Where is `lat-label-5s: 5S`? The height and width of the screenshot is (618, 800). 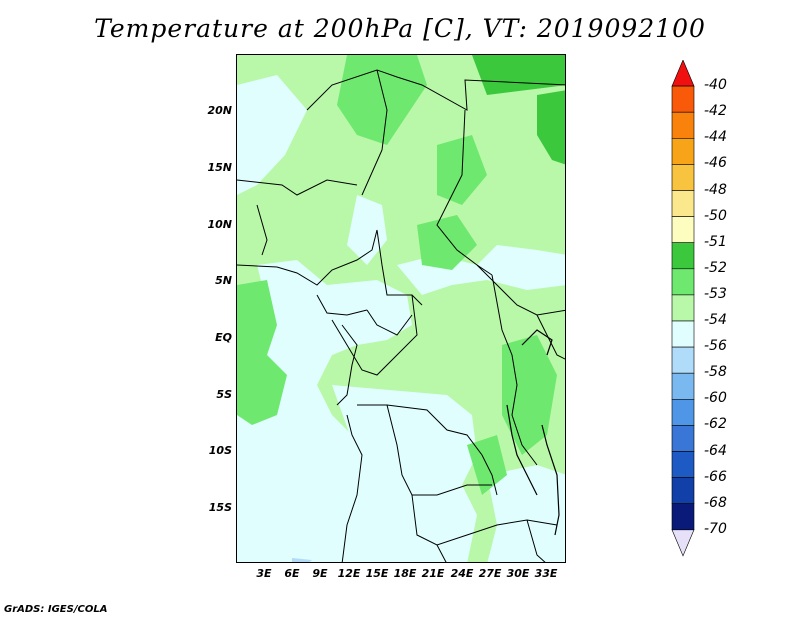 lat-label-5s: 5S is located at coordinates (224, 394).